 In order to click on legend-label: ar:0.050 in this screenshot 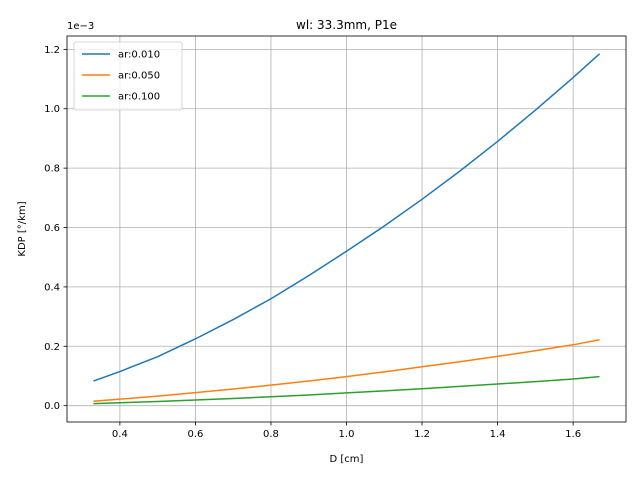, I will do `click(139, 76)`.